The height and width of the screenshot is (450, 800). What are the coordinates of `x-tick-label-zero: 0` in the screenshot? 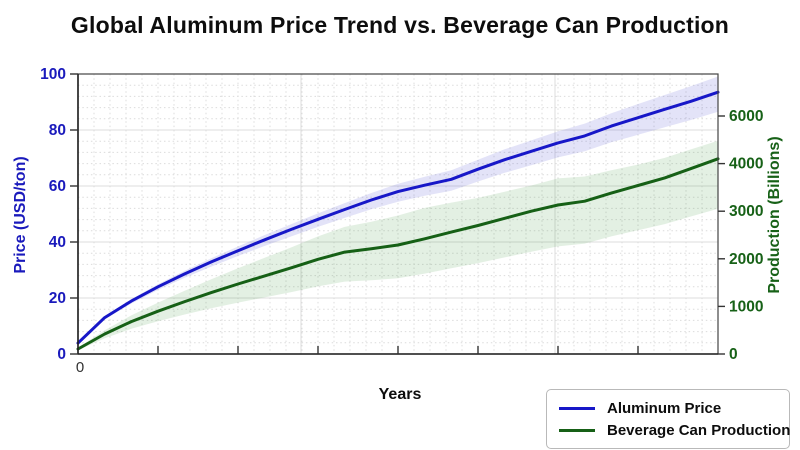 It's located at (80, 367).